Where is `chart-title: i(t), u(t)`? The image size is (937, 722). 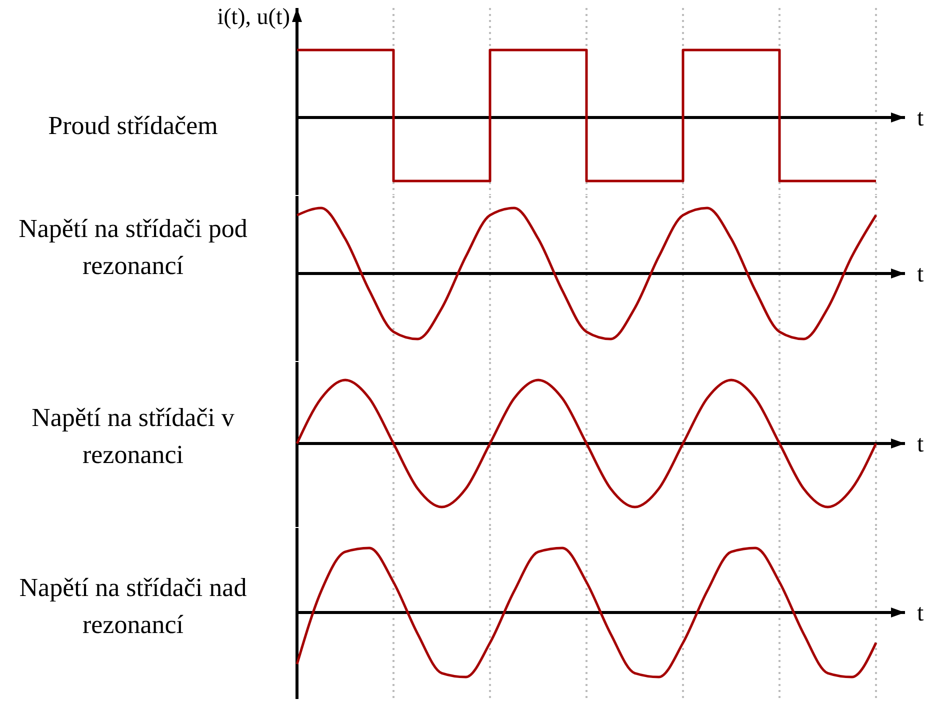 chart-title: i(t), u(t) is located at coordinates (253, 17).